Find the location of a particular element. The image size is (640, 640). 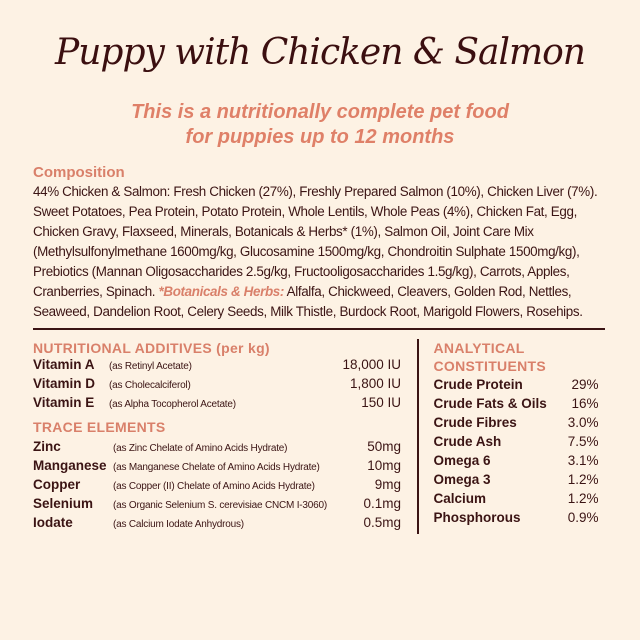

composition-heading: Composition is located at coordinates (79, 172).